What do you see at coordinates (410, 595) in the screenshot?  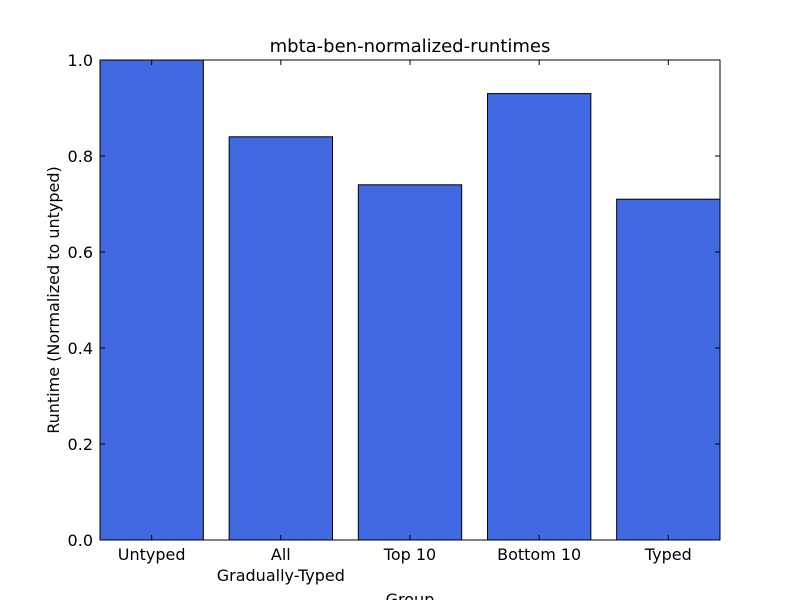 I see `x-axis-label: Group` at bounding box center [410, 595].